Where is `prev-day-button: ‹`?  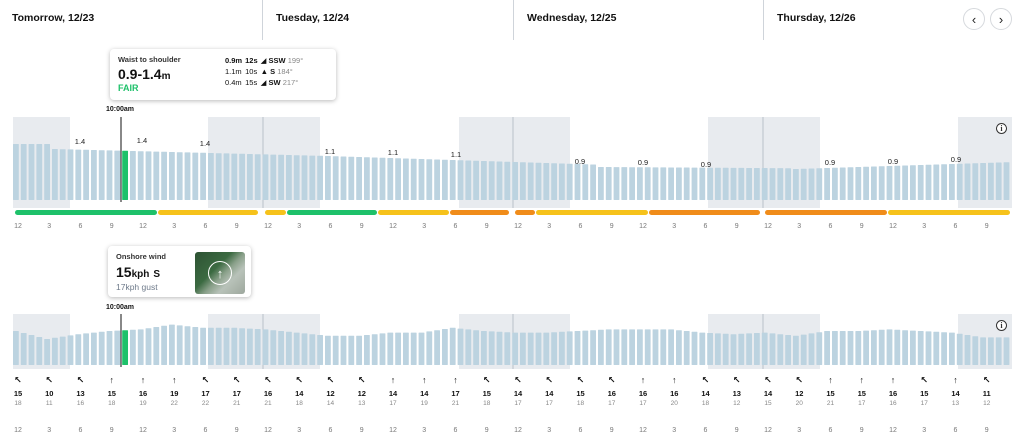
prev-day-button: ‹ is located at coordinates (974, 19).